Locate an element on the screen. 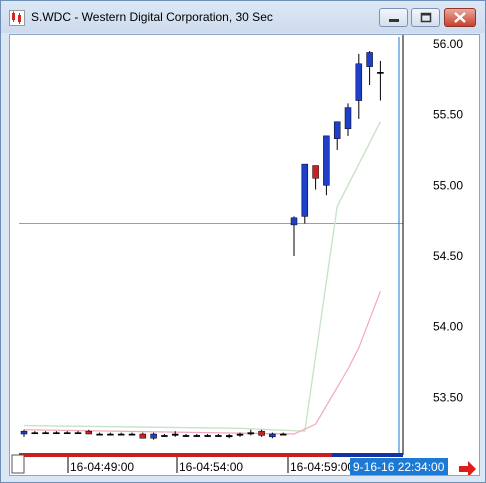 The width and height of the screenshot is (486, 483). maximize-button is located at coordinates (425, 17).